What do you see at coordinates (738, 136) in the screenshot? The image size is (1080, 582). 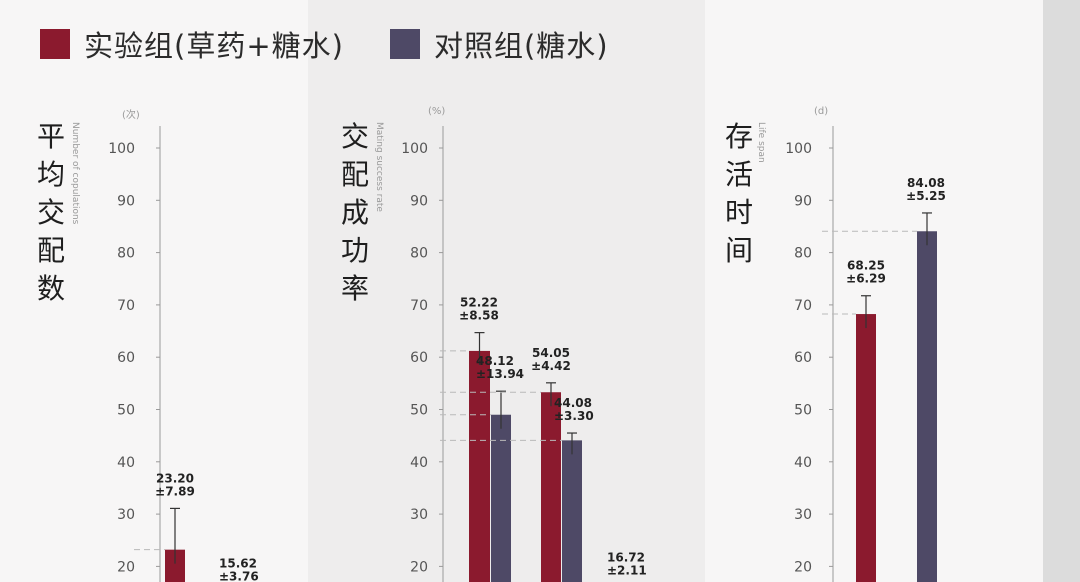 I see `title-char: 存` at bounding box center [738, 136].